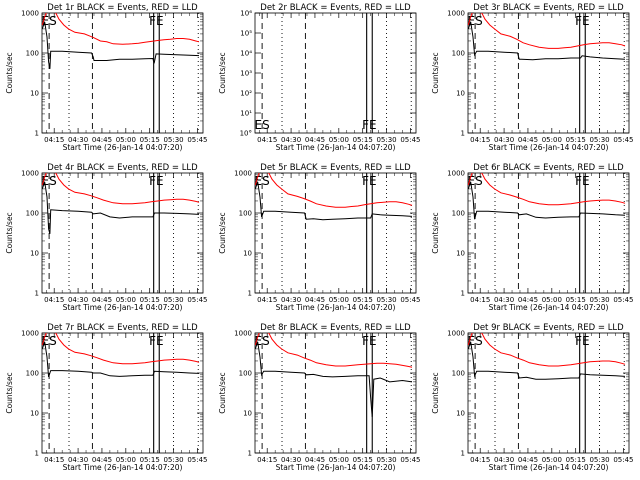 This screenshot has width=640, height=480. What do you see at coordinates (246, 34) in the screenshot?
I see `y-tick-label: 10⁵` at bounding box center [246, 34].